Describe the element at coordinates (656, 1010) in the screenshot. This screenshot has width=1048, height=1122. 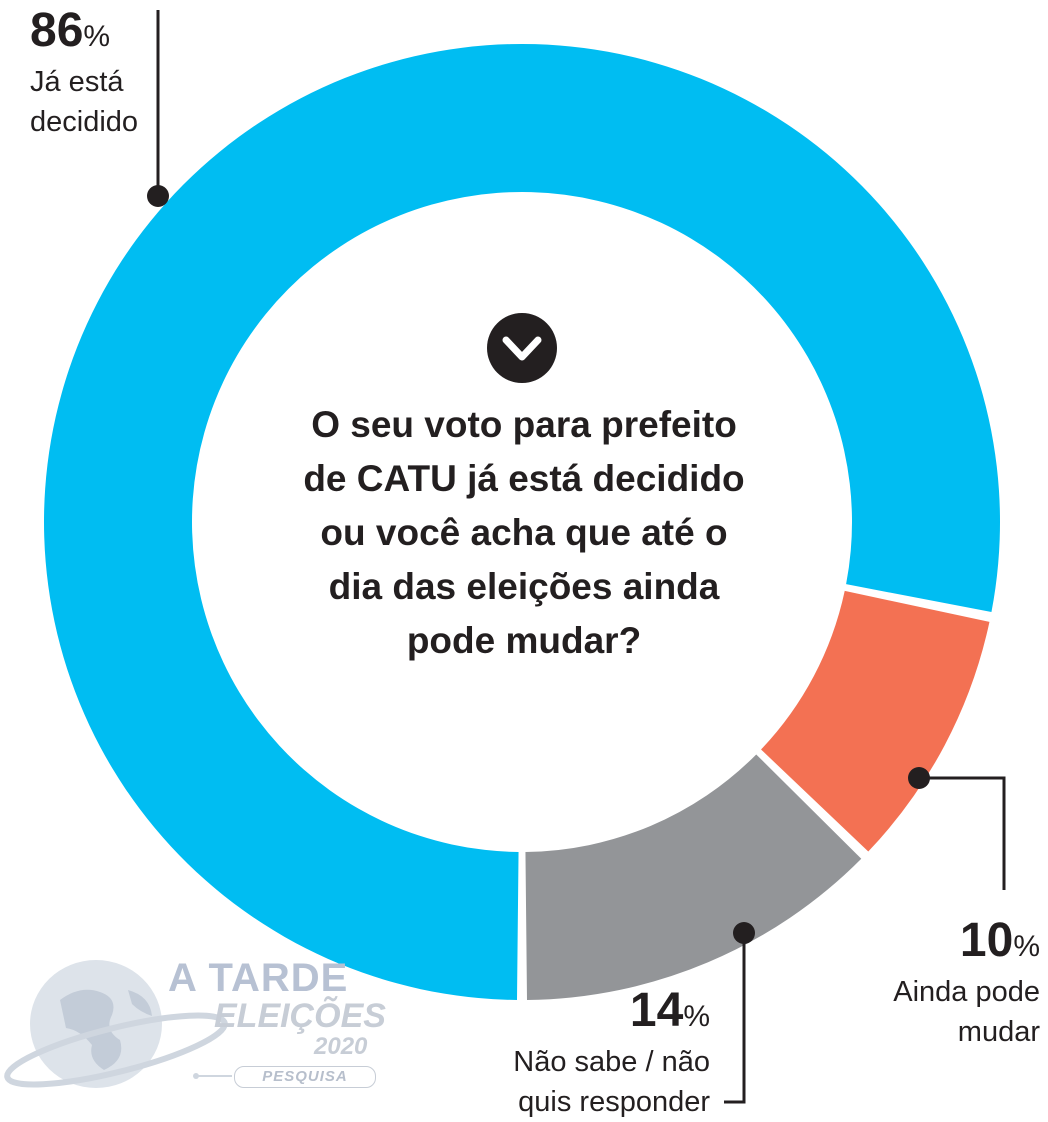
I see `callout-unknown-value: 14` at that location.